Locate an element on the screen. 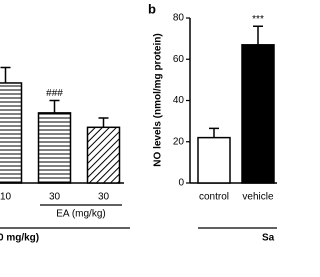  y-tick-label: 40 is located at coordinates (179, 100).